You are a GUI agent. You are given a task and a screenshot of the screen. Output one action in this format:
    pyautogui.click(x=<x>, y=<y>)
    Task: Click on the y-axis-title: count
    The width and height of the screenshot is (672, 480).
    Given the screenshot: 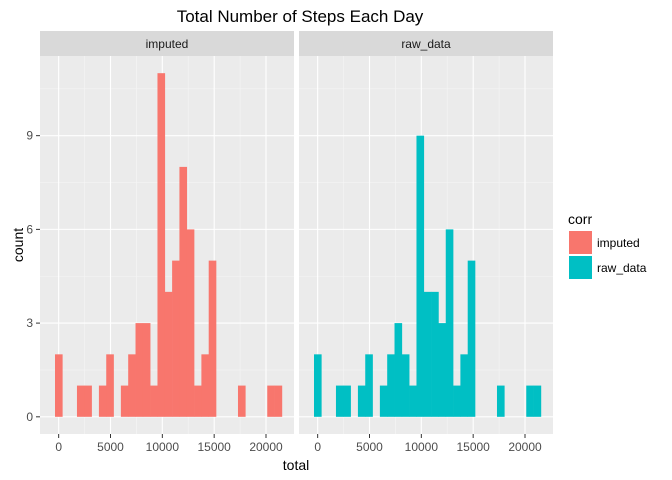 What is the action you would take?
    pyautogui.click(x=18, y=245)
    